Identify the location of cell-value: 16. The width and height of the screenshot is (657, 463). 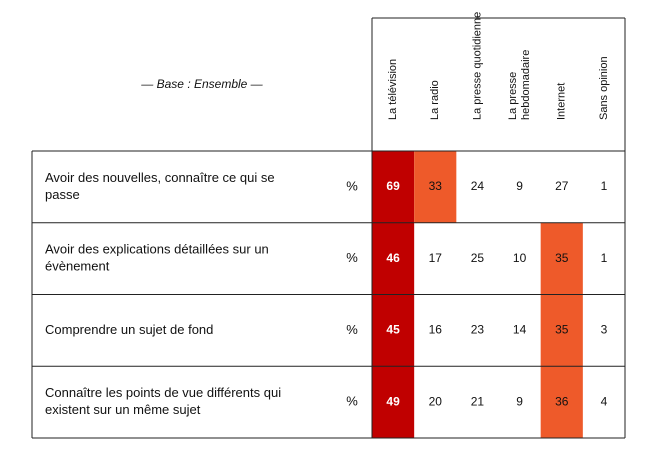
(436, 330).